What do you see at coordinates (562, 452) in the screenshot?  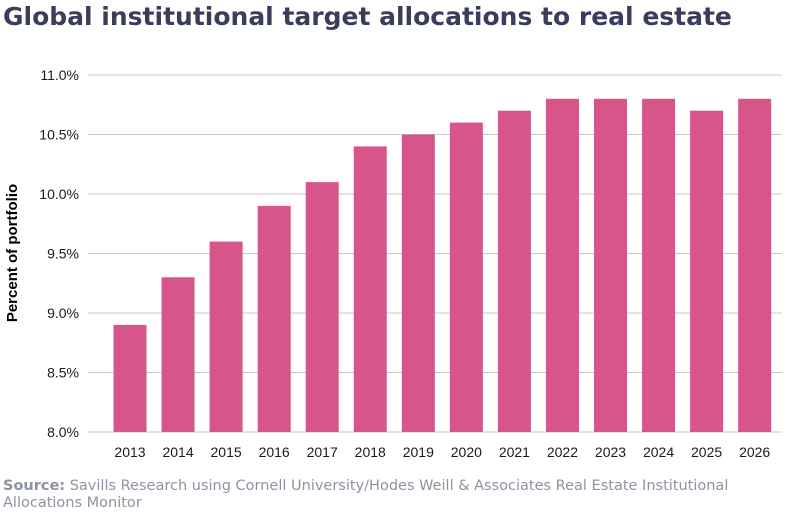 I see `x-tick-label: 2022` at bounding box center [562, 452].